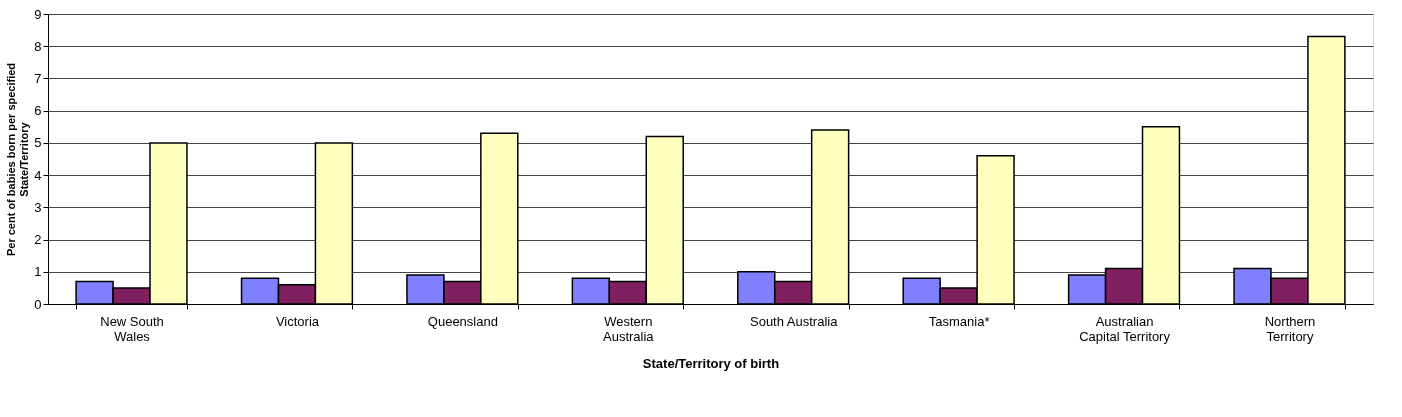 The image size is (1402, 417). Describe the element at coordinates (629, 328) in the screenshot. I see `x-tick-label: Western Australia` at that location.